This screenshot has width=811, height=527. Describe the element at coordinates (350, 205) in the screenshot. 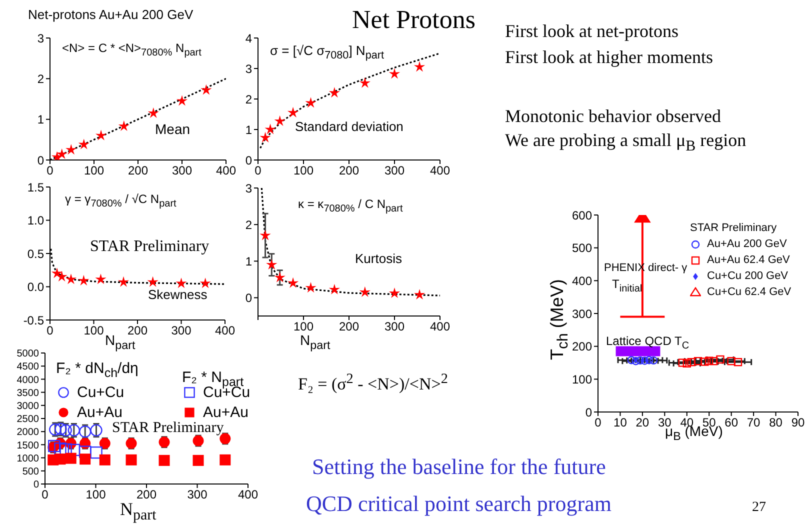

I see `annotation: κ = κ$_{7080%}$ / C N$_{part}$` at that location.